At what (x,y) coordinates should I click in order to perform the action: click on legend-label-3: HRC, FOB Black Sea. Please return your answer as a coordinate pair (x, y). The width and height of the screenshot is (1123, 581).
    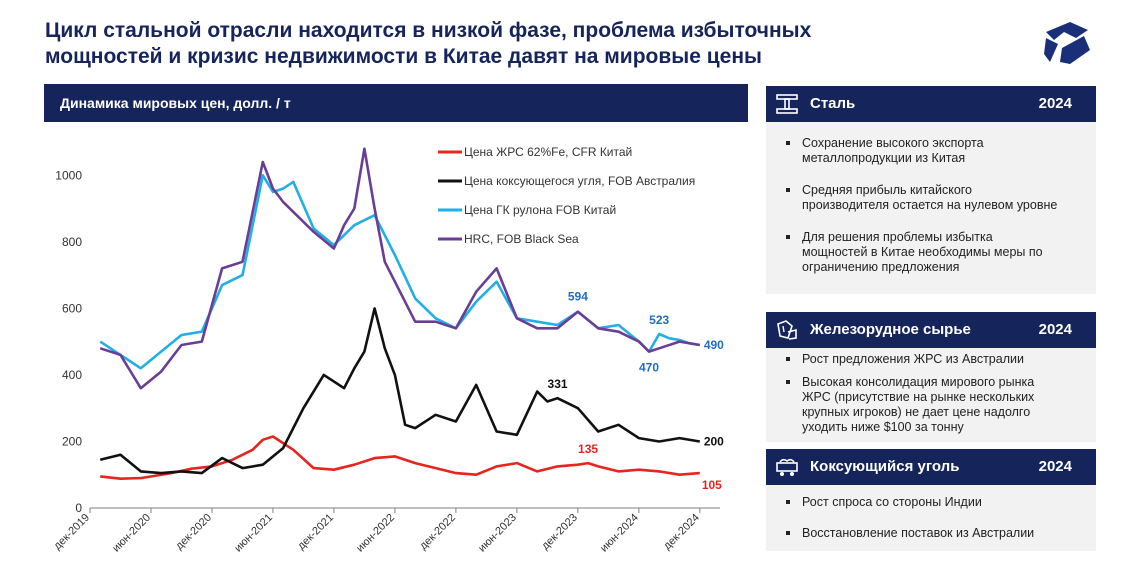
    Looking at the image, I should click on (521, 239).